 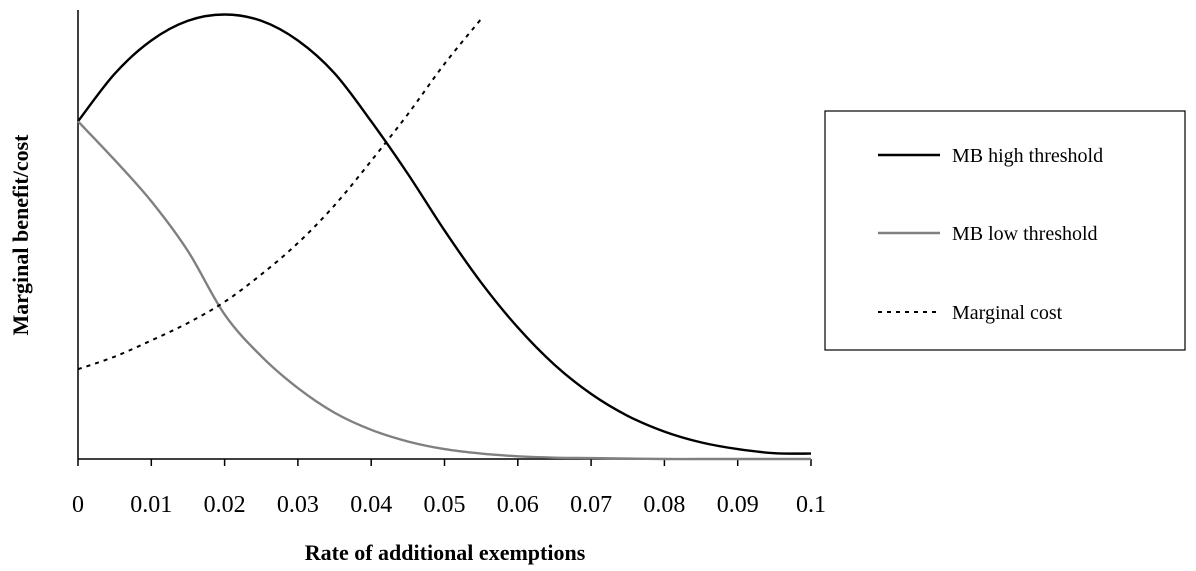 I want to click on legend-label-mb-high-threshold: MB high threshold, so click(x=1027, y=156).